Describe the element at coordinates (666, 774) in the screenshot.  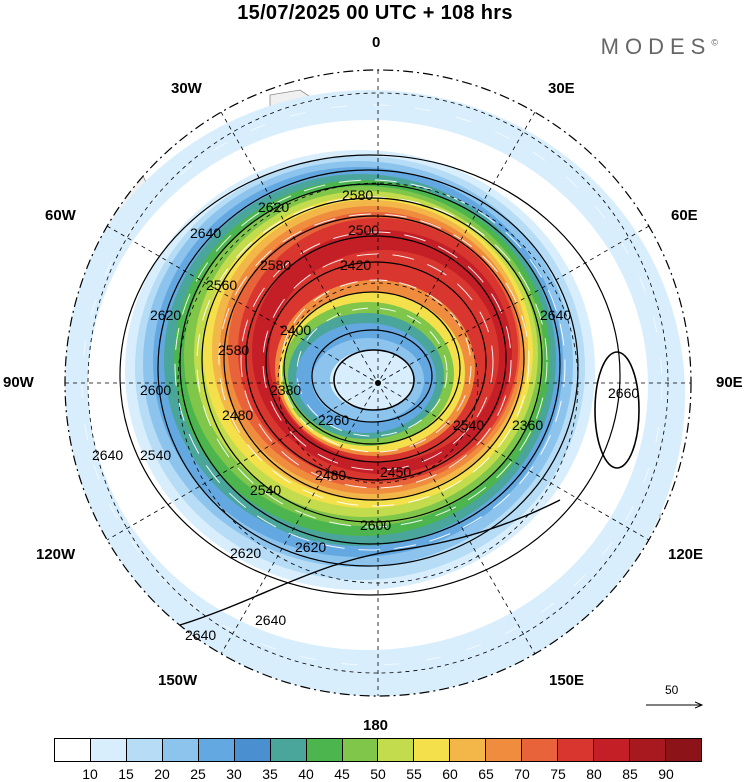
I see `colorbar-tick-label: 90` at that location.